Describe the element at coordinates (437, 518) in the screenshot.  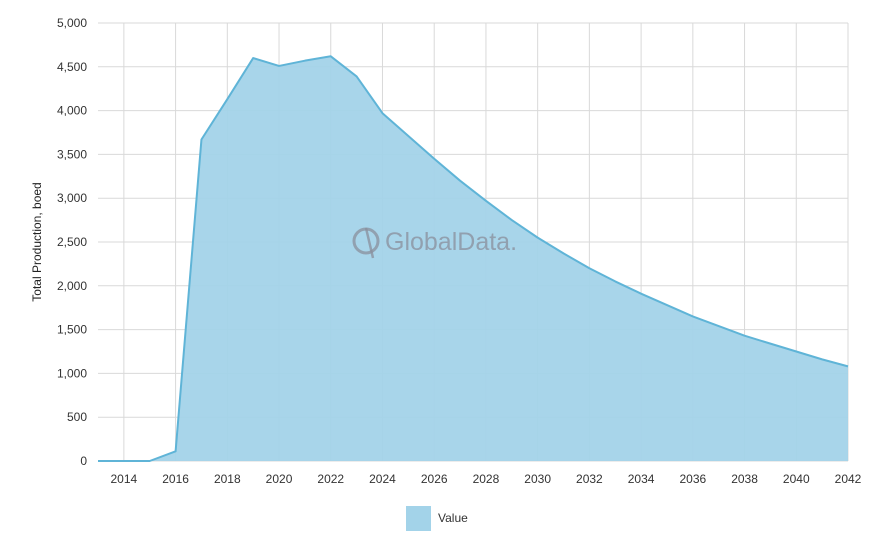
I see `legend: Value` at that location.